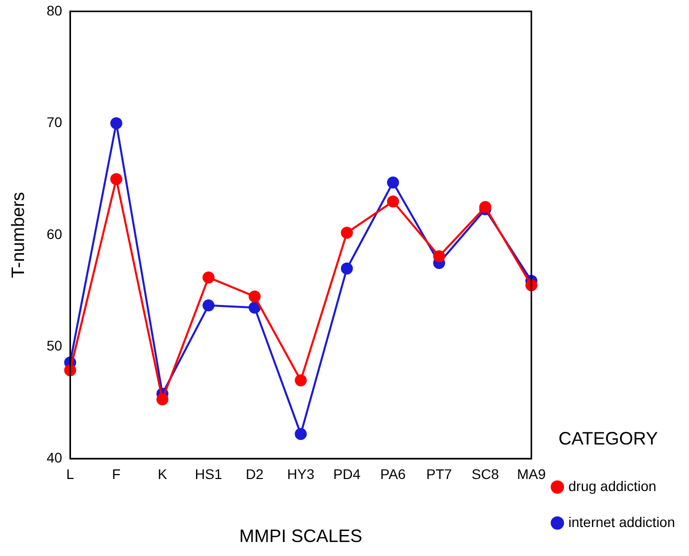 This screenshot has height=556, width=689. I want to click on x-tick-label: L, so click(70, 474).